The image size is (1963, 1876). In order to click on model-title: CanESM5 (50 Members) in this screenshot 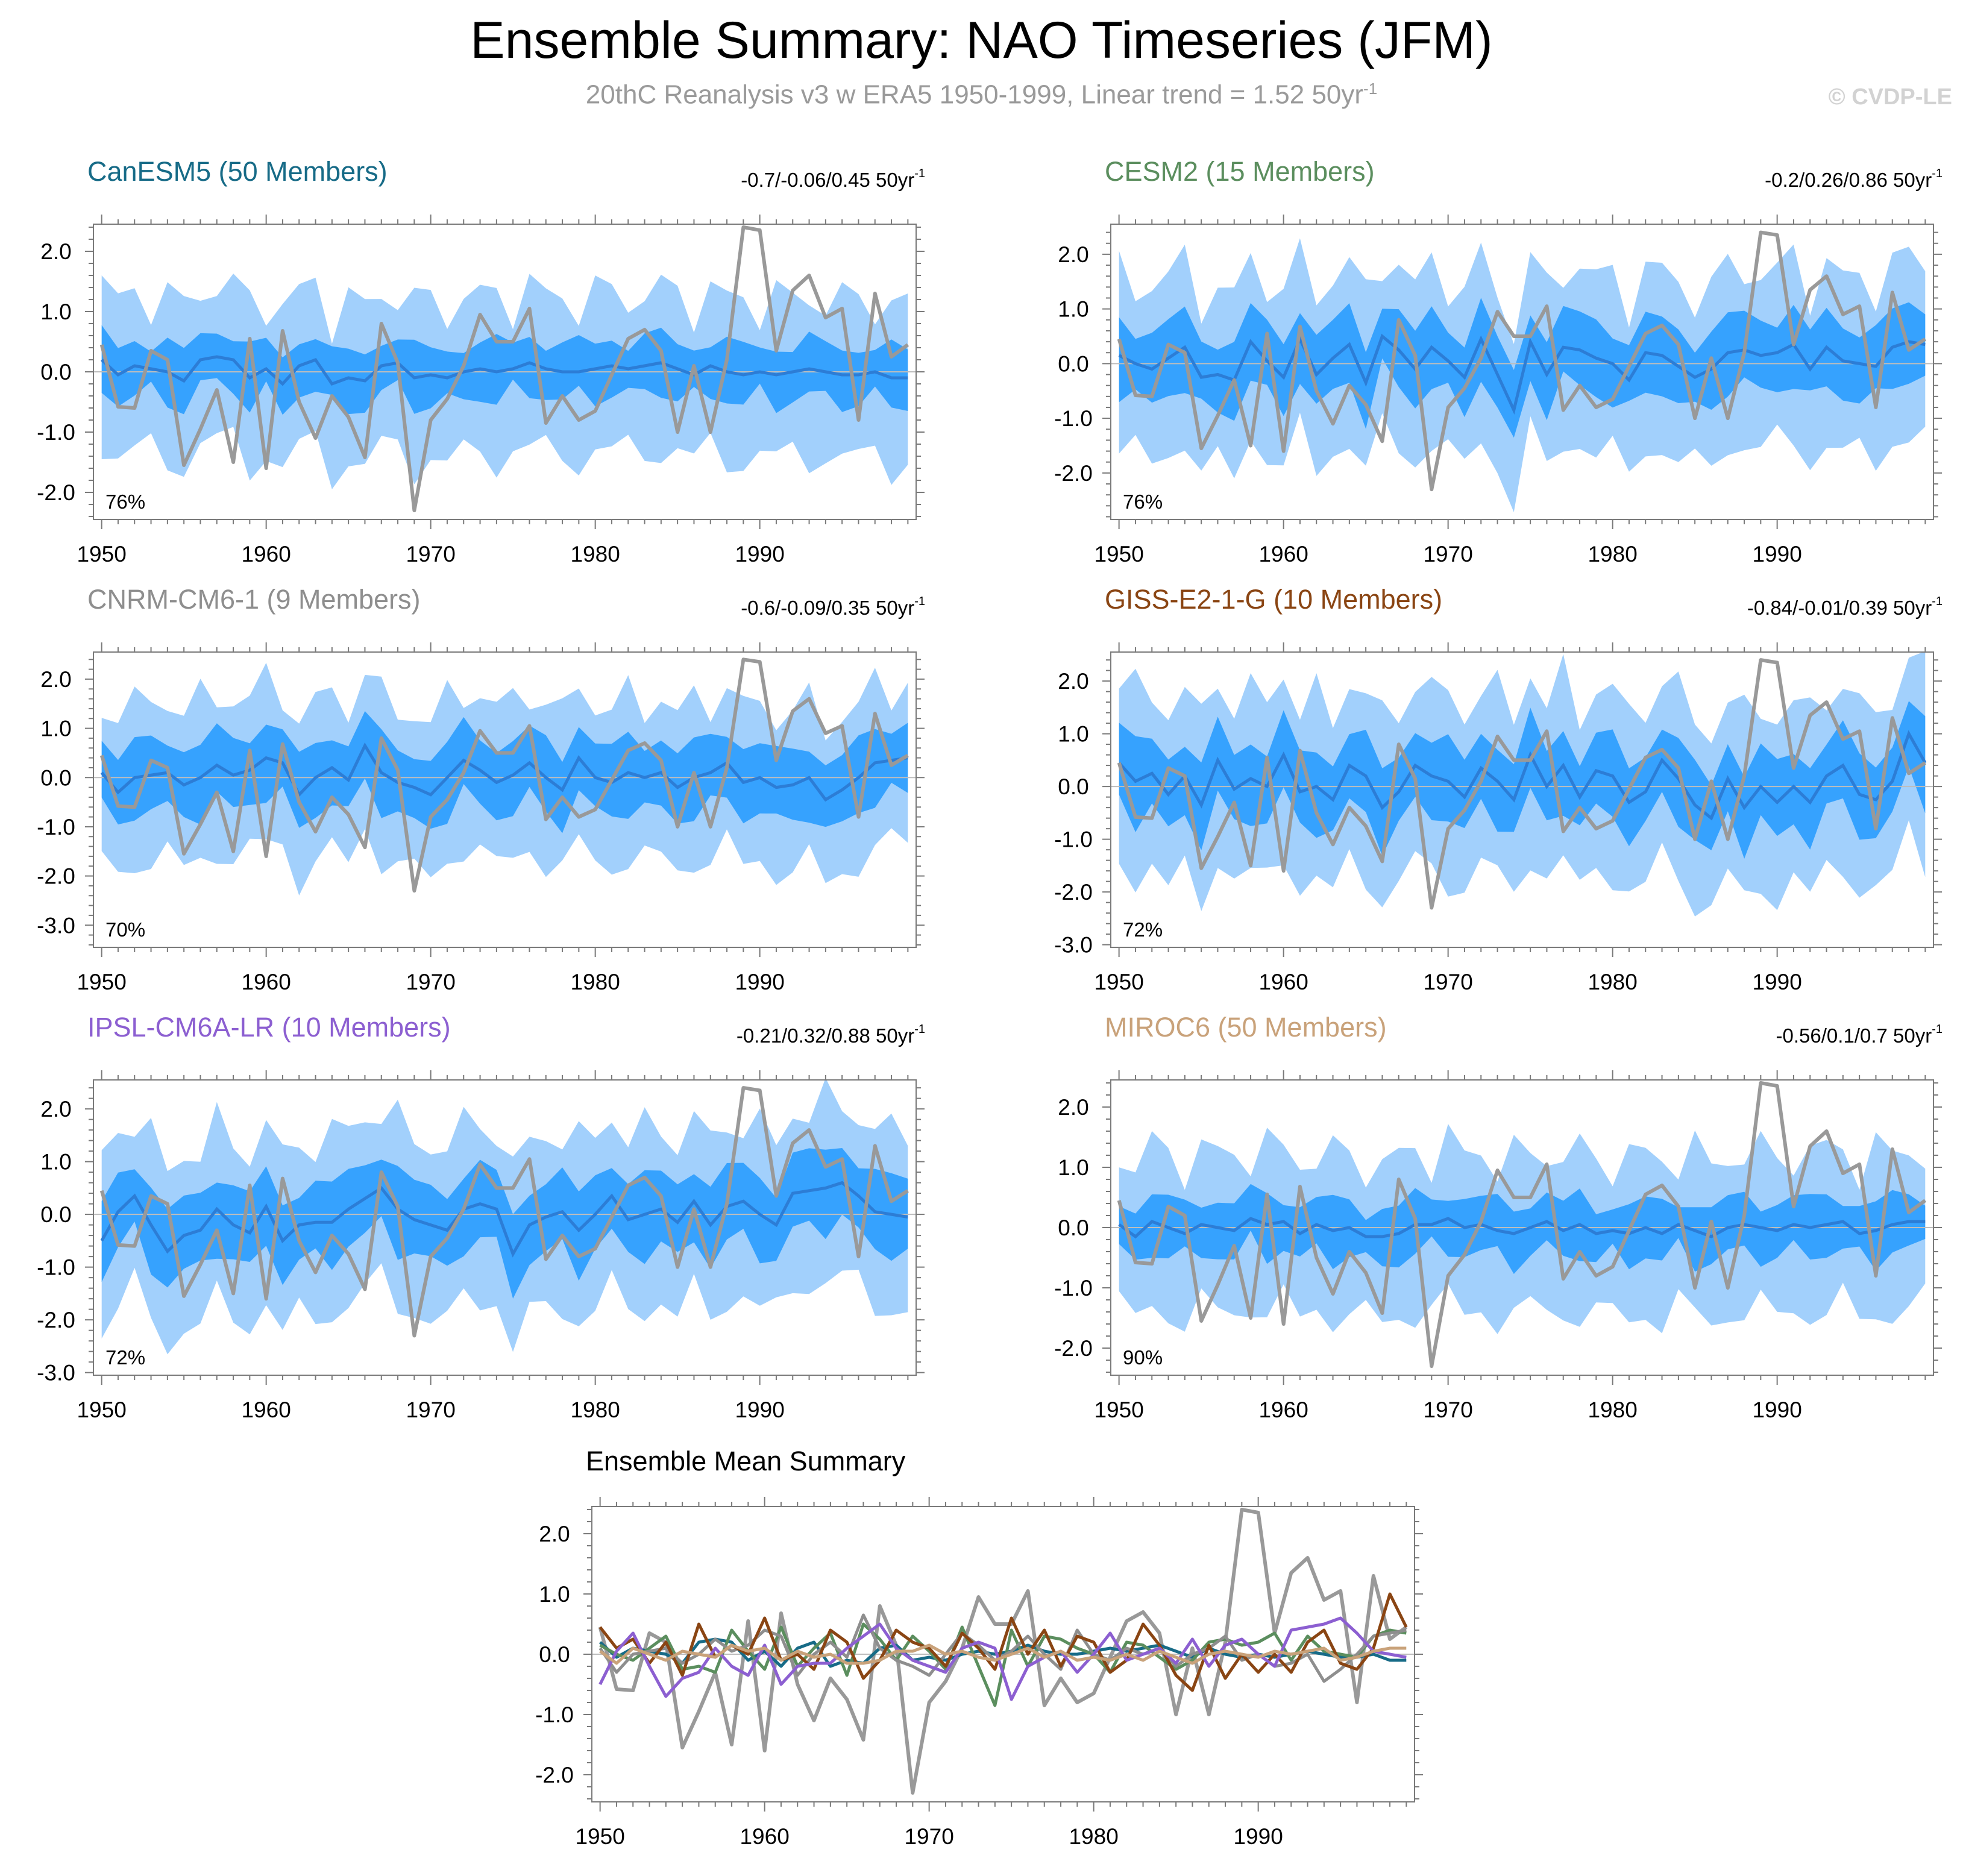, I will do `click(237, 171)`.